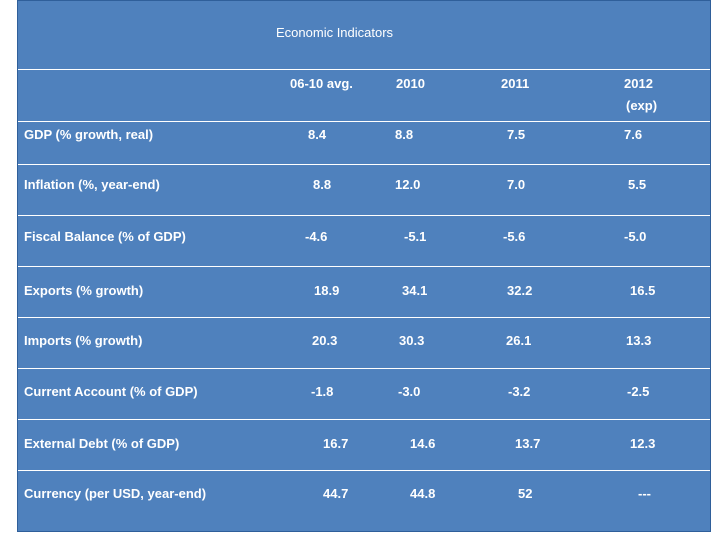 This screenshot has height=546, width=728. Describe the element at coordinates (89, 134) in the screenshot. I see `row-label-gdp: GDP (% growth, real)` at that location.